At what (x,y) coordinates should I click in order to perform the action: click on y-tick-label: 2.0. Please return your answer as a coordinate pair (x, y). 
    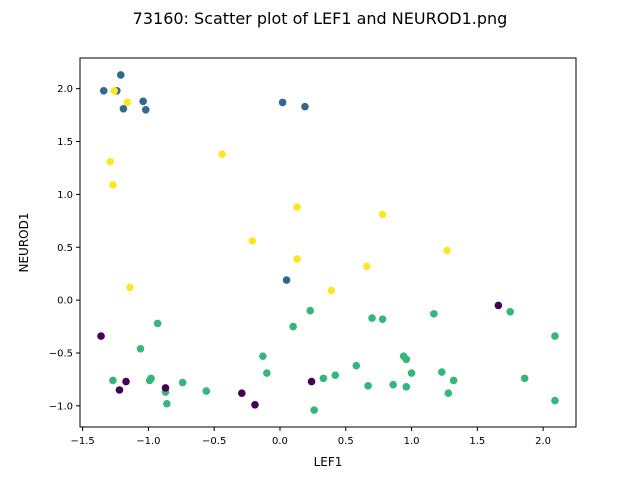
    Looking at the image, I should click on (65, 89).